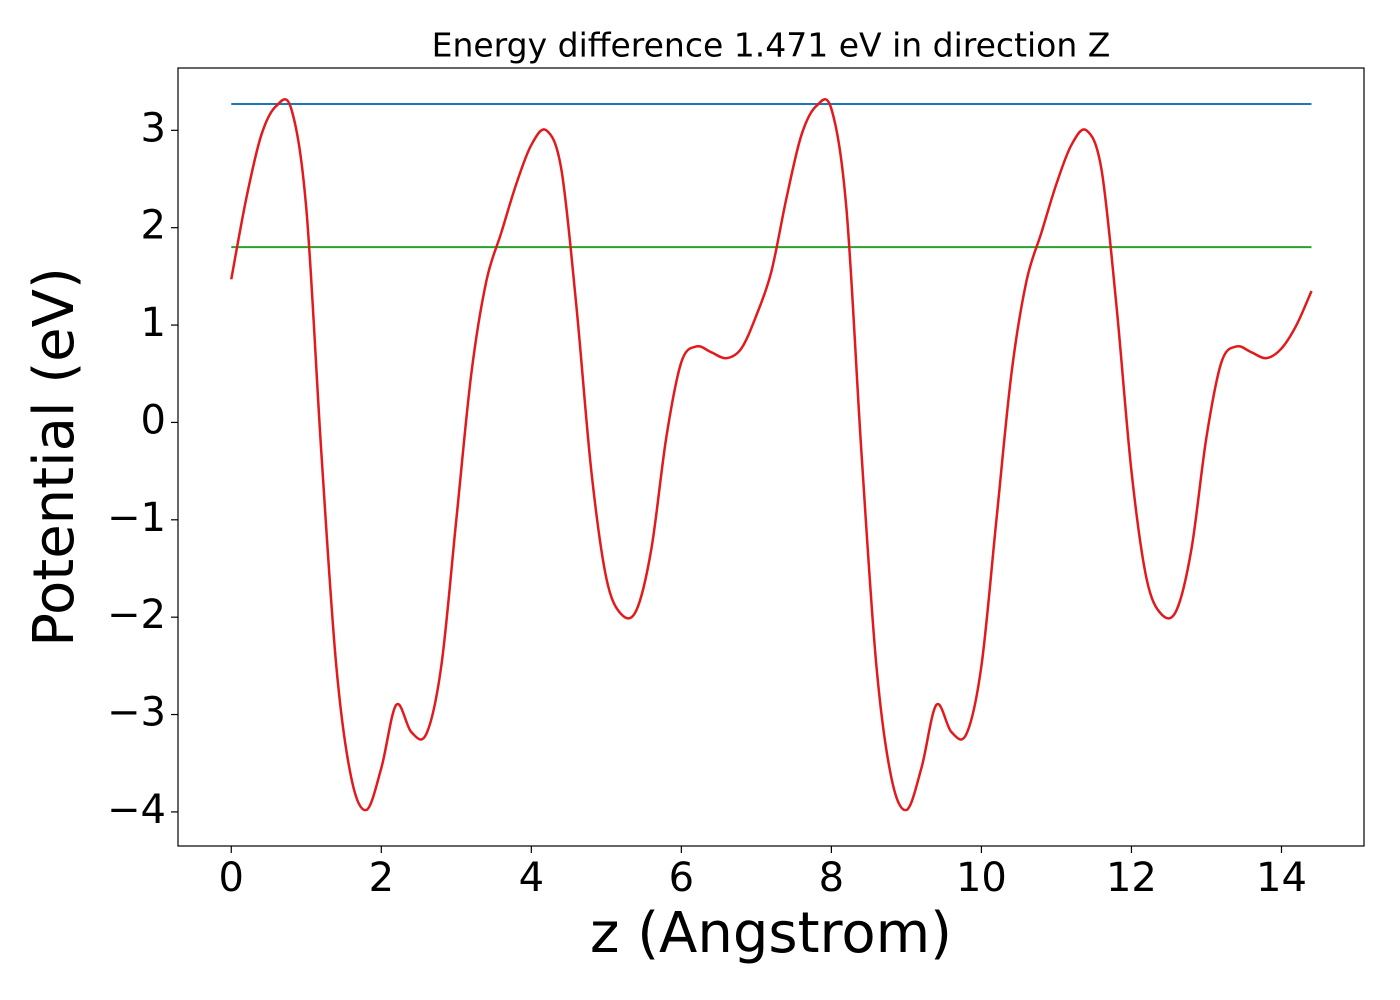  Describe the element at coordinates (153, 226) in the screenshot. I see `y-tick-label: 2` at that location.